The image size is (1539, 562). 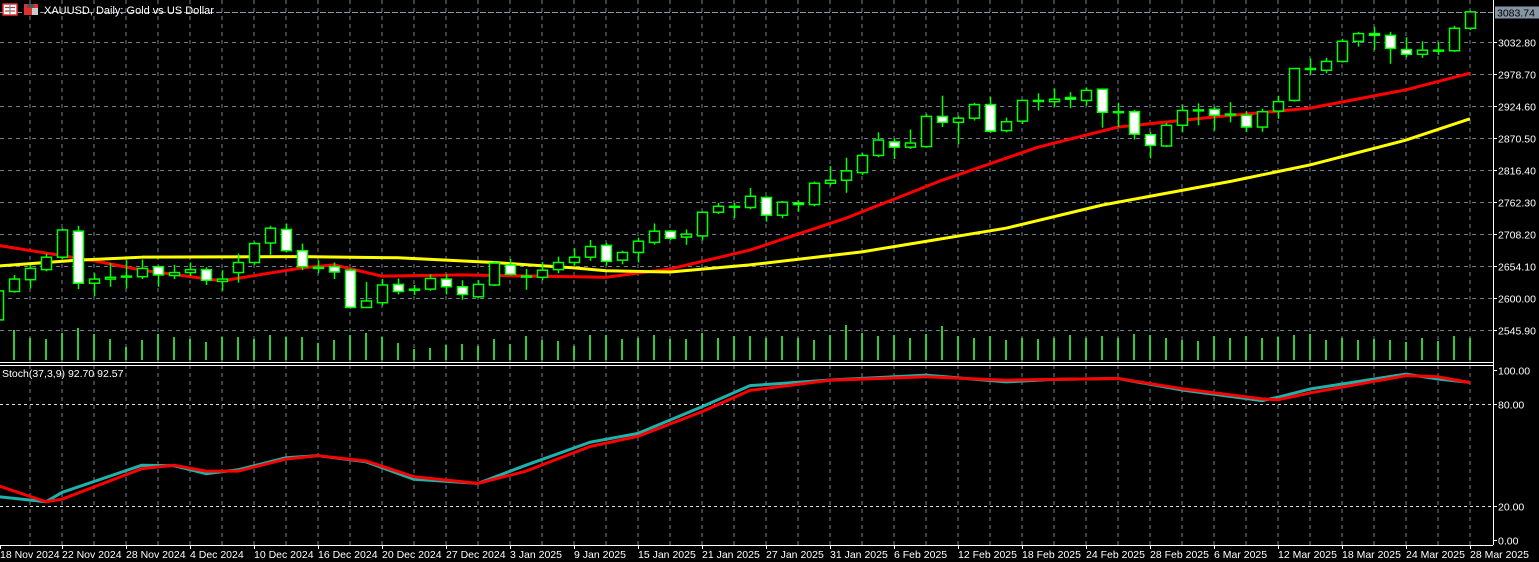 I want to click on price-tick-label: 2545.90, so click(x=1517, y=332).